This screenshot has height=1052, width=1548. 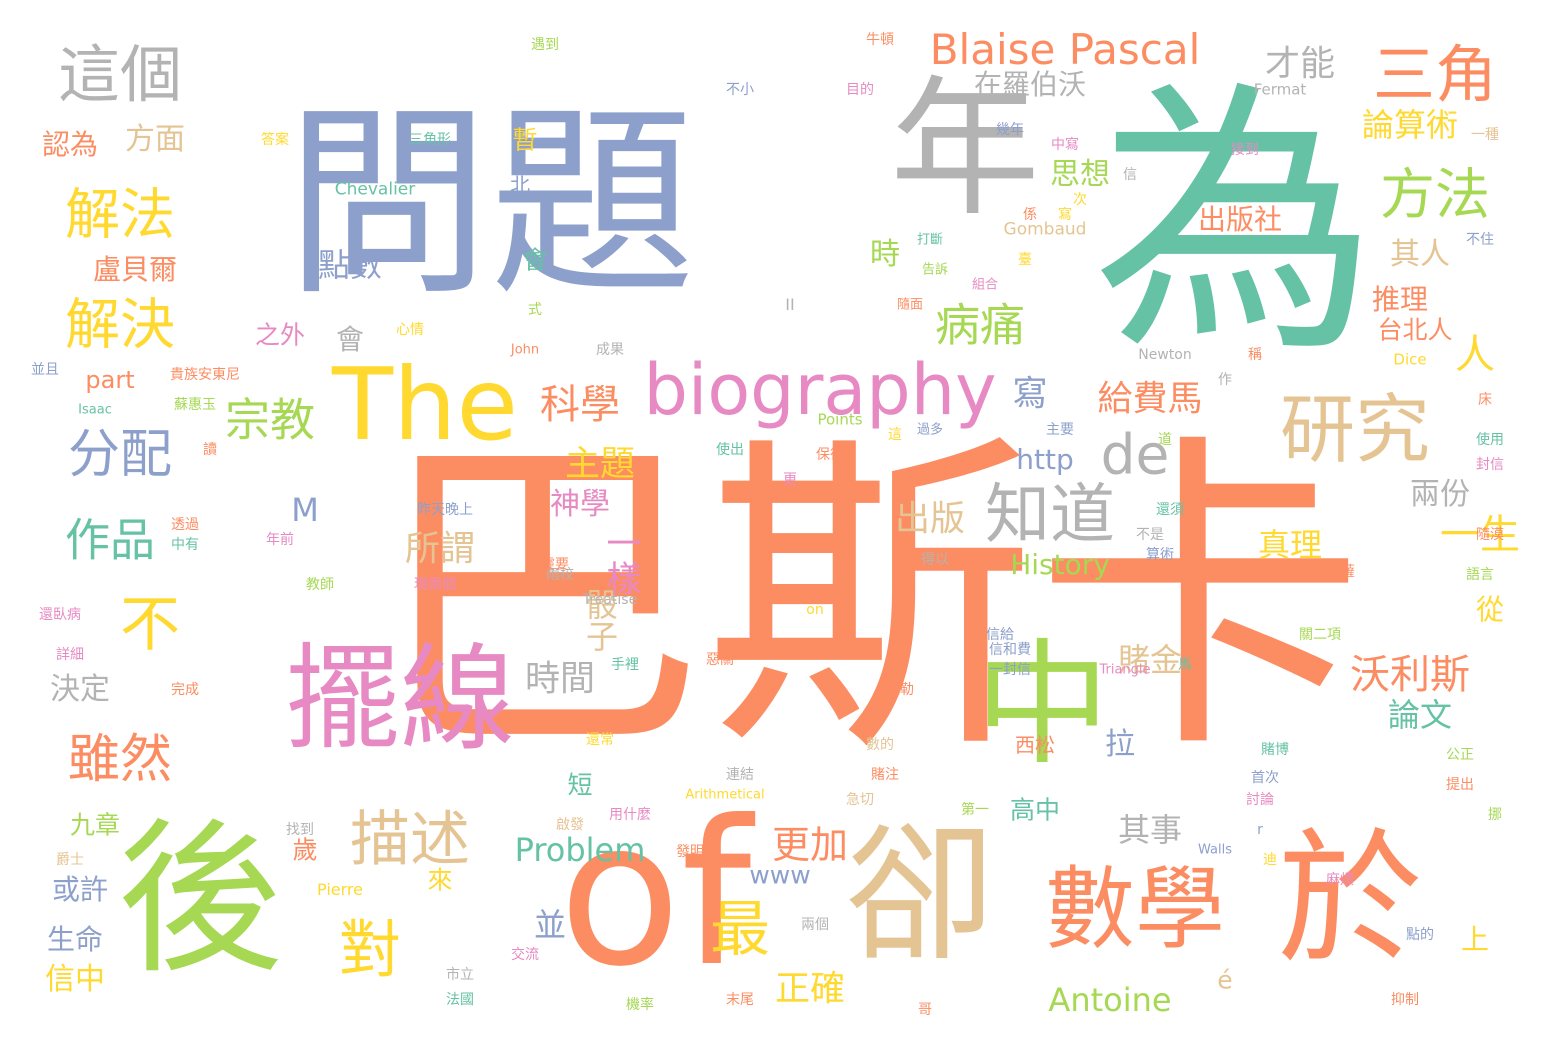 I want to click on cloud-word: The, so click(x=425, y=404).